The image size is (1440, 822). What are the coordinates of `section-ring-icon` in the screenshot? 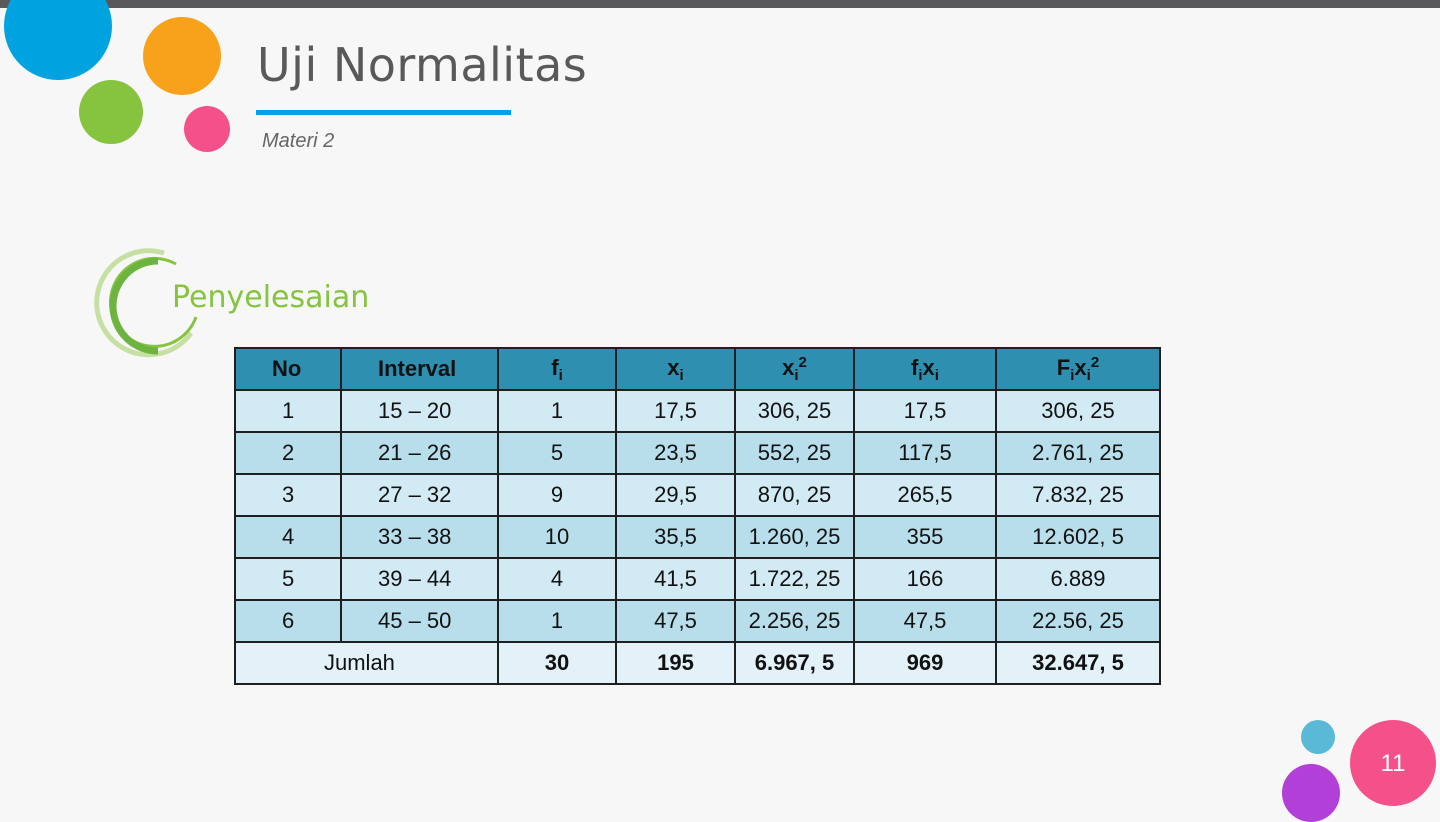 It's located at (146, 303).